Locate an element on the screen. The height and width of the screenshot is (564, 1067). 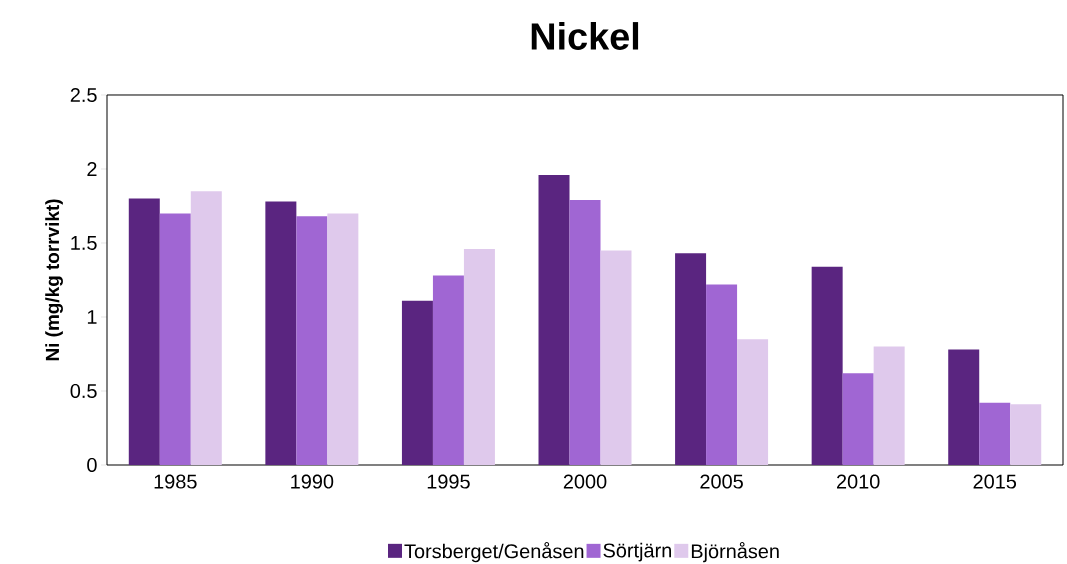
y-tick-label: 1.5 is located at coordinates (84, 243).